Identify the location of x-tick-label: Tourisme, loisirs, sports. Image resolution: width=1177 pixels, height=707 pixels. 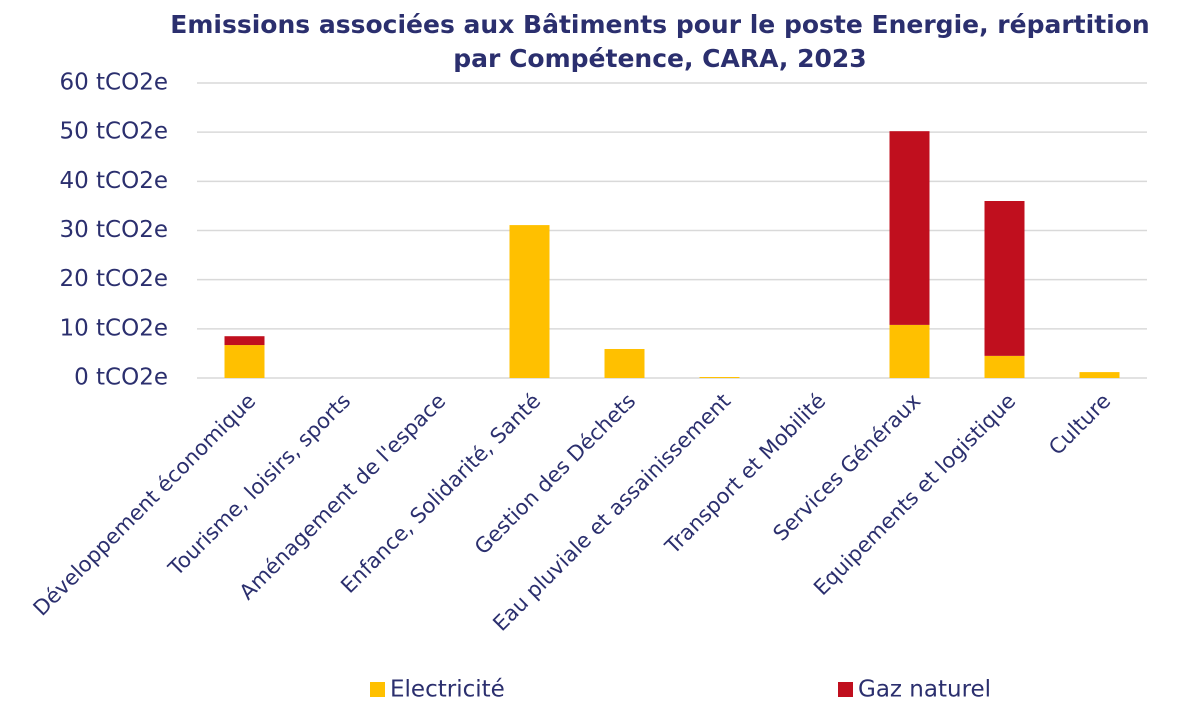
(259, 485).